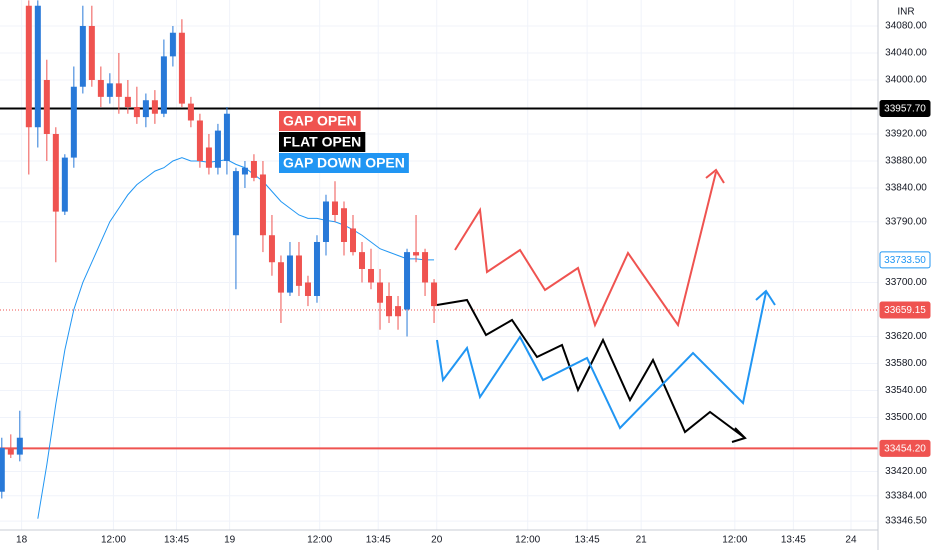 The image size is (932, 550). What do you see at coordinates (906, 188) in the screenshot?
I see `y-tick-label: 33840.00` at bounding box center [906, 188].